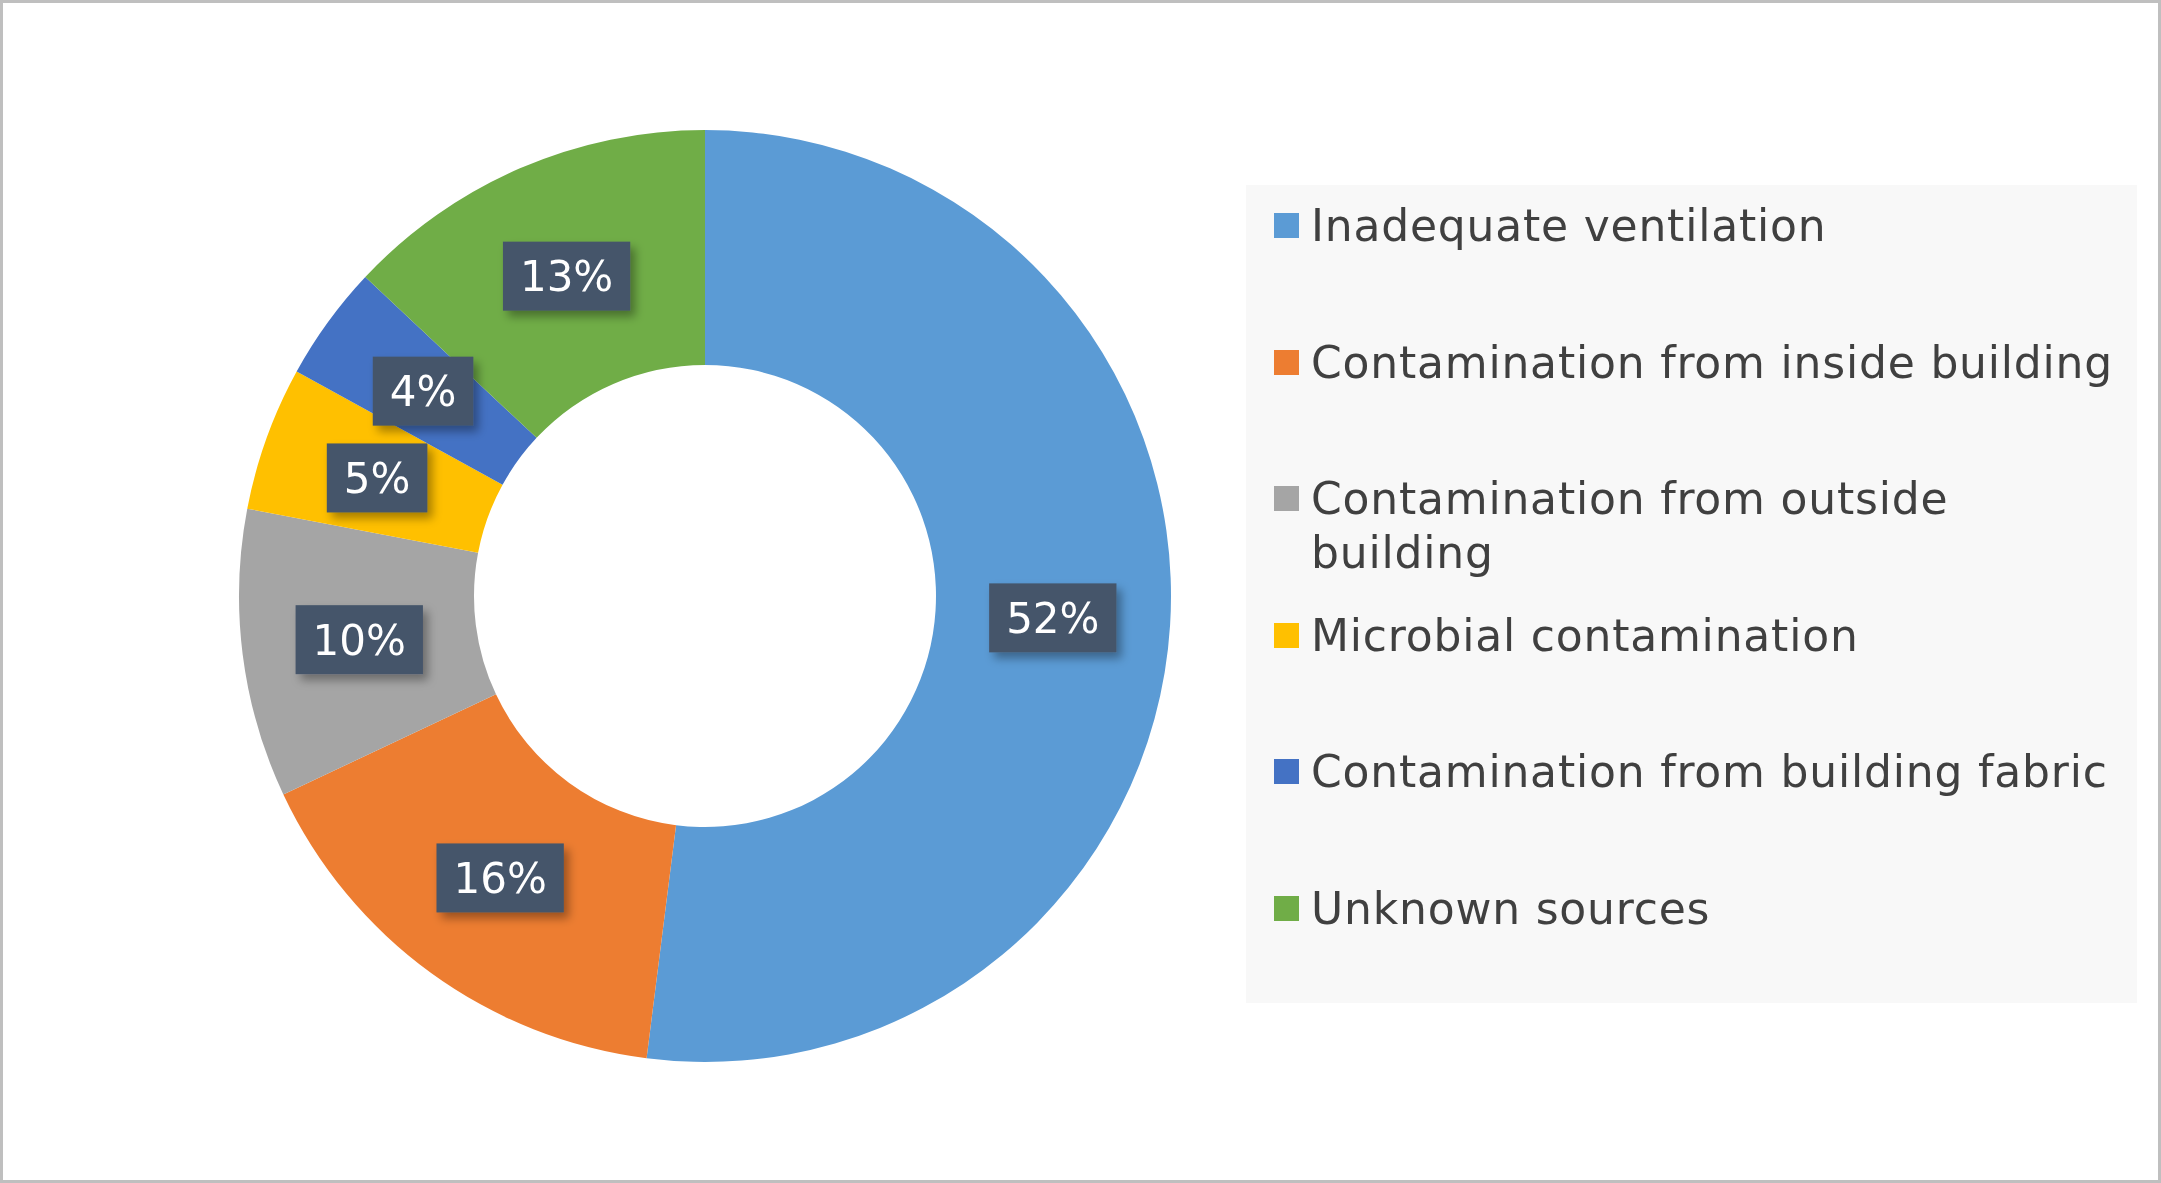 The image size is (2161, 1183). What do you see at coordinates (359, 640) in the screenshot?
I see `data-label: 10%` at bounding box center [359, 640].